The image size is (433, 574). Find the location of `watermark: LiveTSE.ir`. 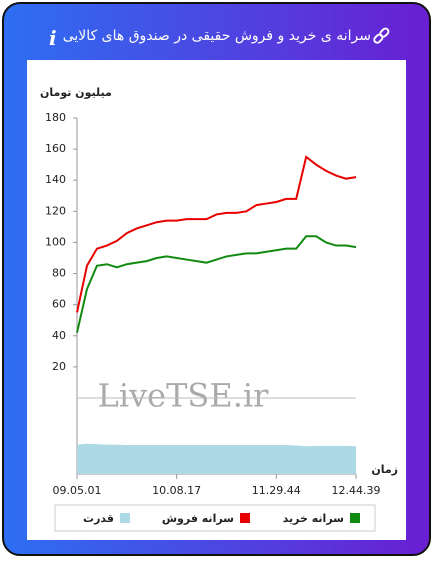

watermark: LiveTSE.ir is located at coordinates (184, 396).